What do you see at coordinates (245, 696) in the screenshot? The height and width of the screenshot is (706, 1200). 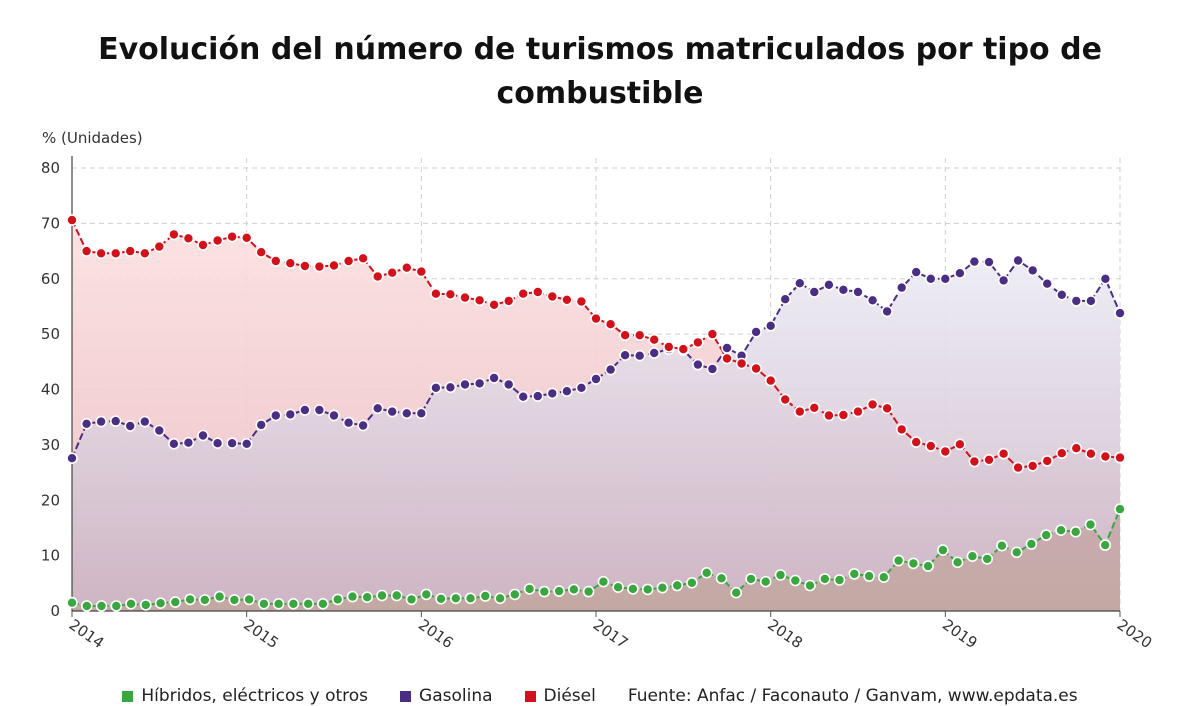 I see `legend-item-hibridos: Híbridos, eléctricos y otros` at bounding box center [245, 696].